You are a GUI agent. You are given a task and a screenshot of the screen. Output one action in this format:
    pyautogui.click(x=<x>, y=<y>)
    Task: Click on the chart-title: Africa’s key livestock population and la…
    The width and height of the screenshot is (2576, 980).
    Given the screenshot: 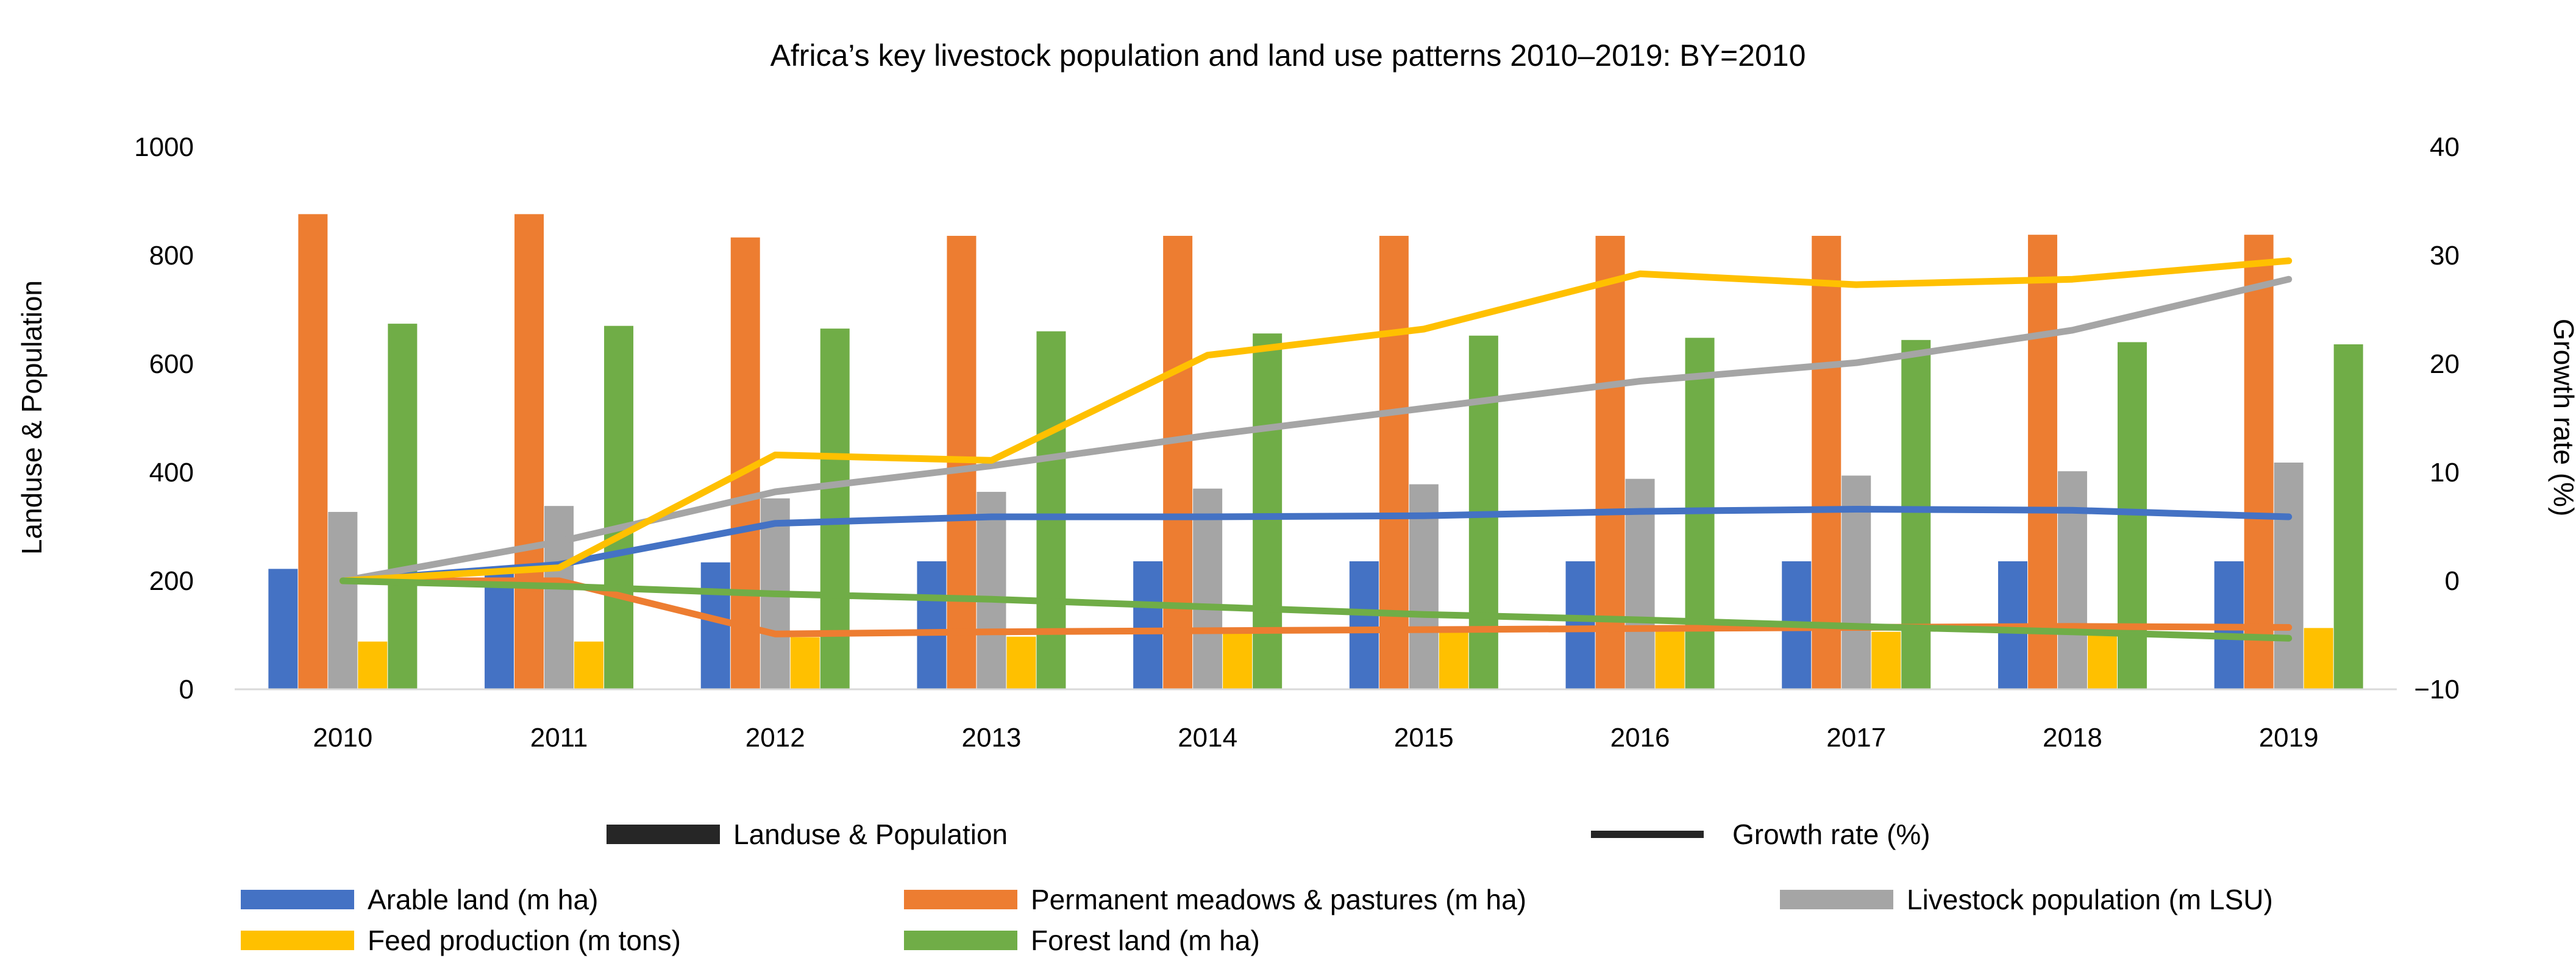 What is the action you would take?
    pyautogui.click(x=1288, y=55)
    